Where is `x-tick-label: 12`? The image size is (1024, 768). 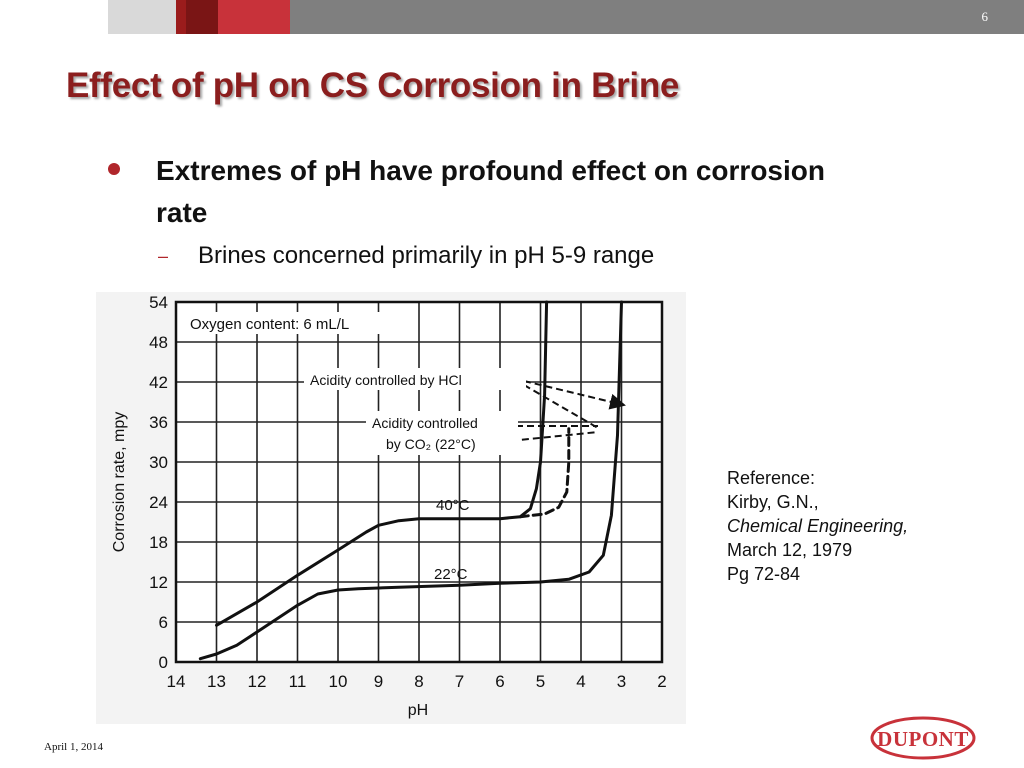
x-tick-label: 12 is located at coordinates (257, 681).